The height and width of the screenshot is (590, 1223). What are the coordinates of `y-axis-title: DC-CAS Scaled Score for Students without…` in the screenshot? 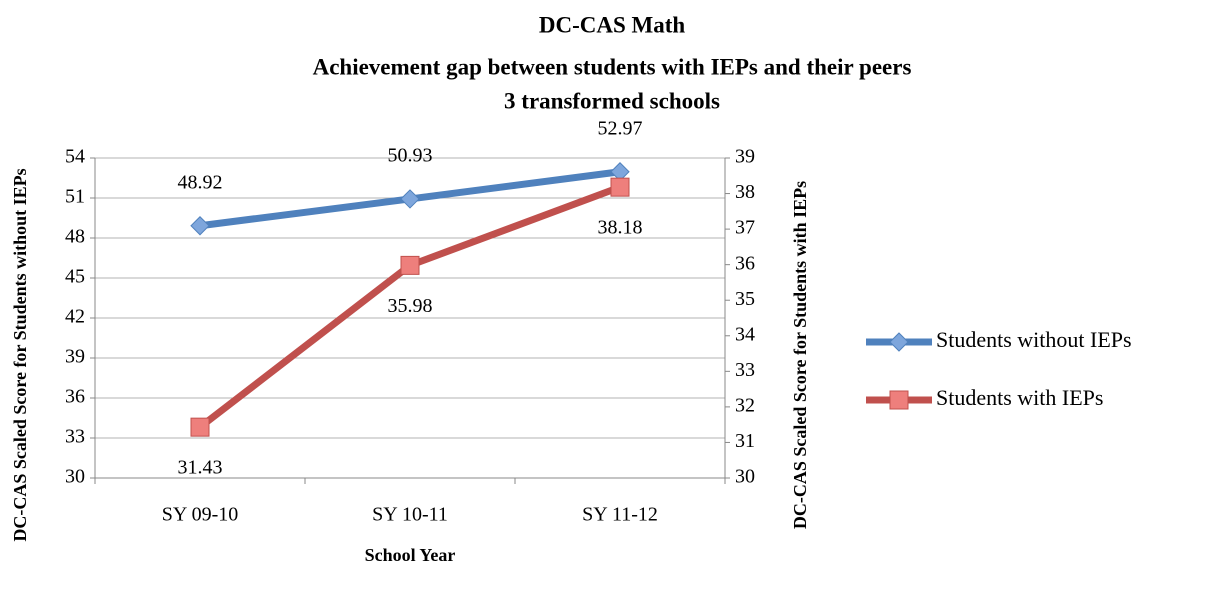 It's located at (20, 354).